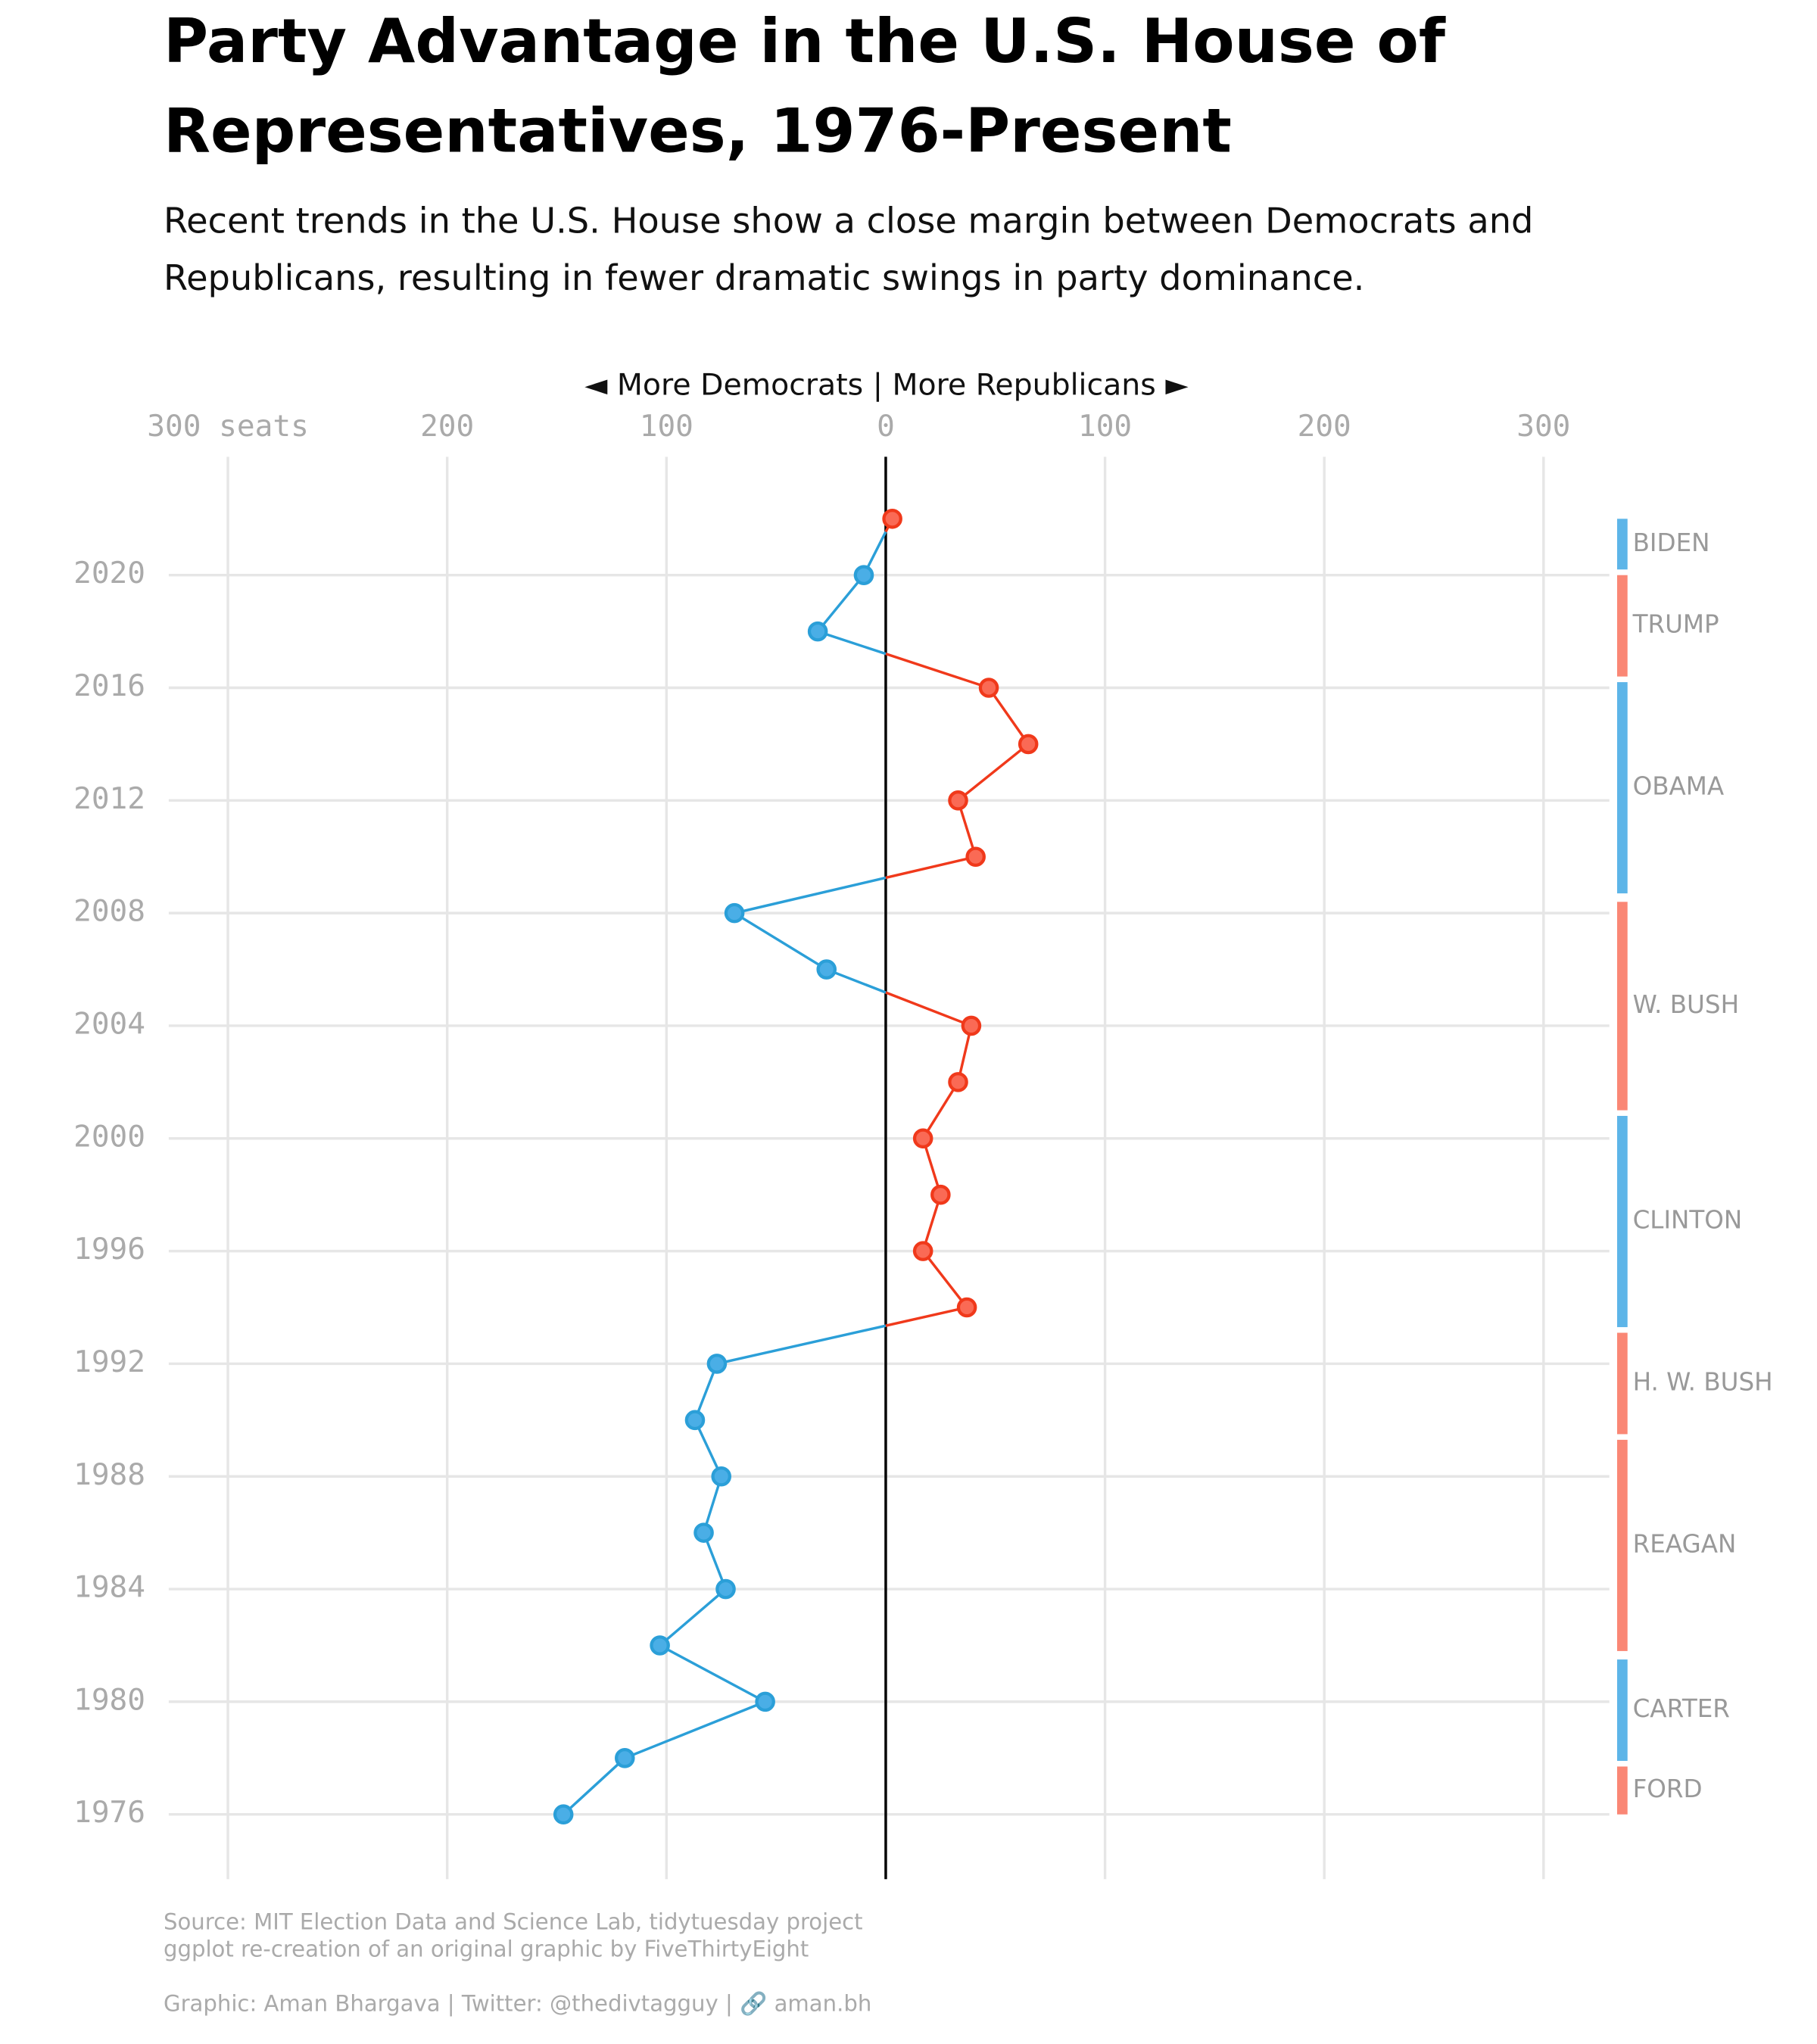  I want to click on y-tick-label: 2004, so click(109, 1024).